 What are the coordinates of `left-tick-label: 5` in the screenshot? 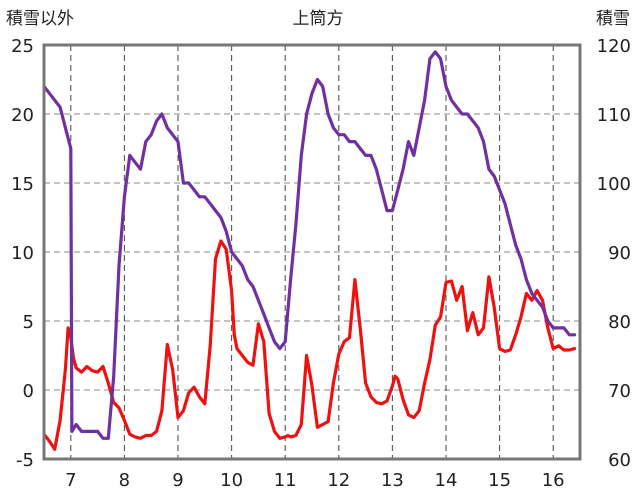 It's located at (28, 322).